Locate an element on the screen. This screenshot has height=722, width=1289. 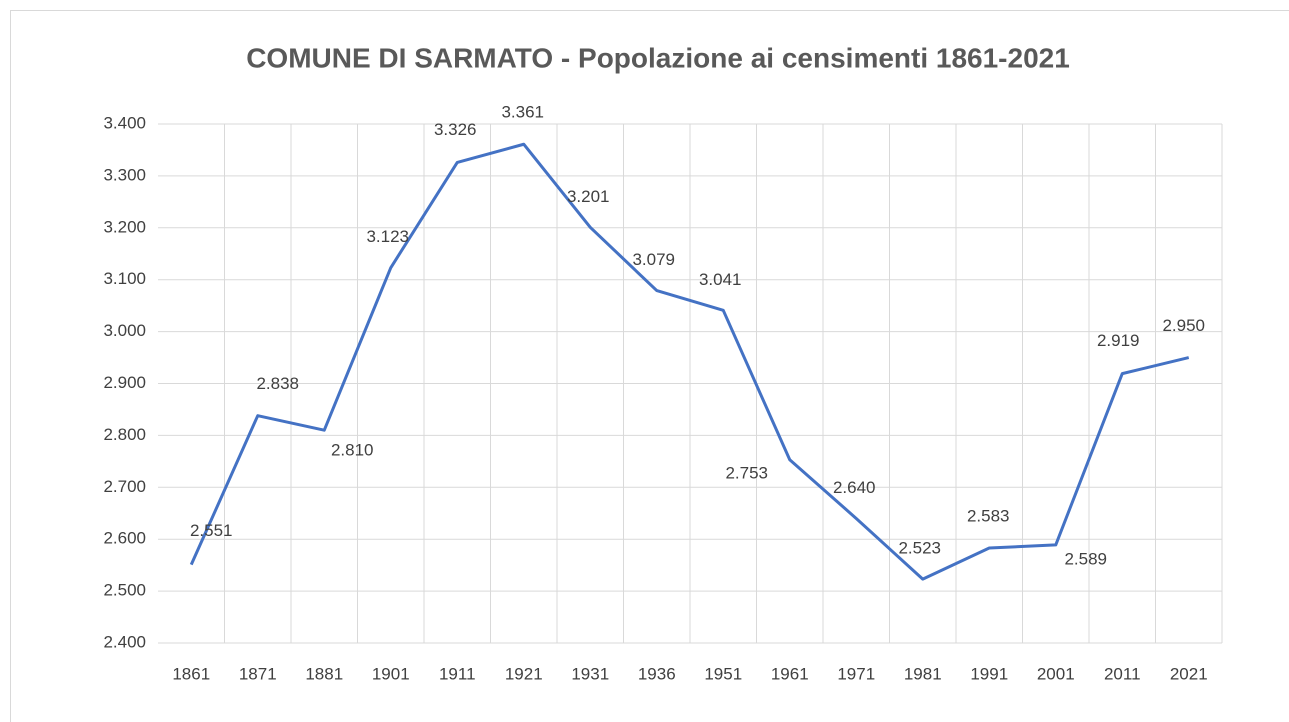
data-label: 3.041 is located at coordinates (720, 279).